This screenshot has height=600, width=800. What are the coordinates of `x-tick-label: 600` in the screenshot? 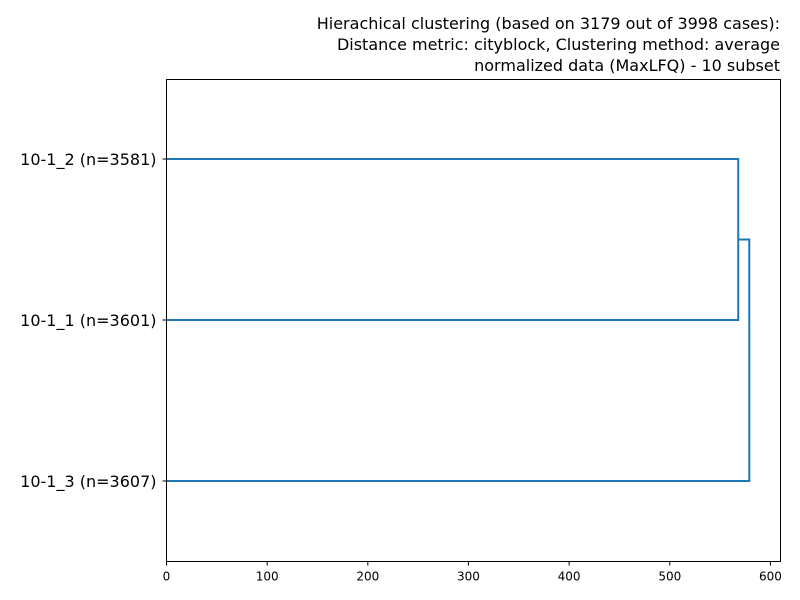 It's located at (770, 577).